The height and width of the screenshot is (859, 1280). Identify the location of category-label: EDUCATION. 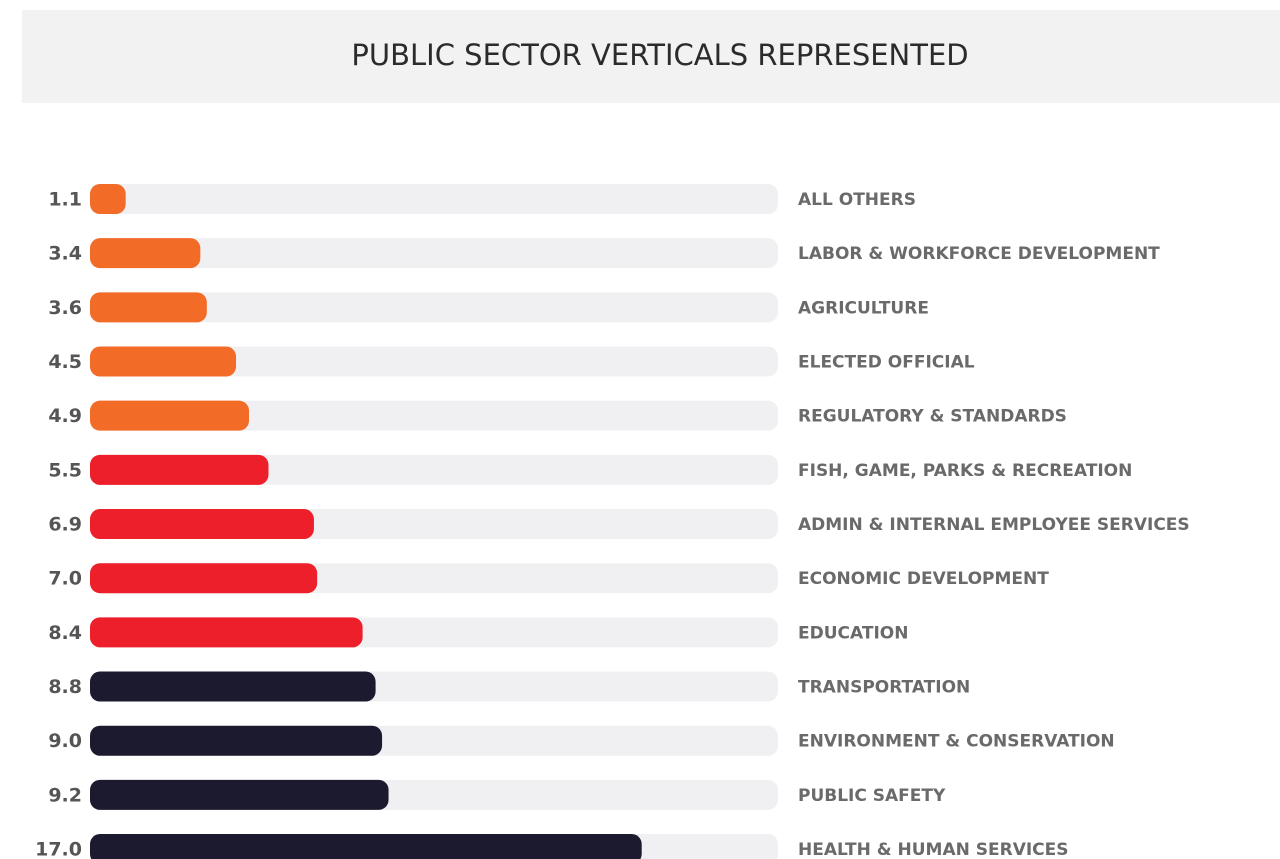
(853, 633).